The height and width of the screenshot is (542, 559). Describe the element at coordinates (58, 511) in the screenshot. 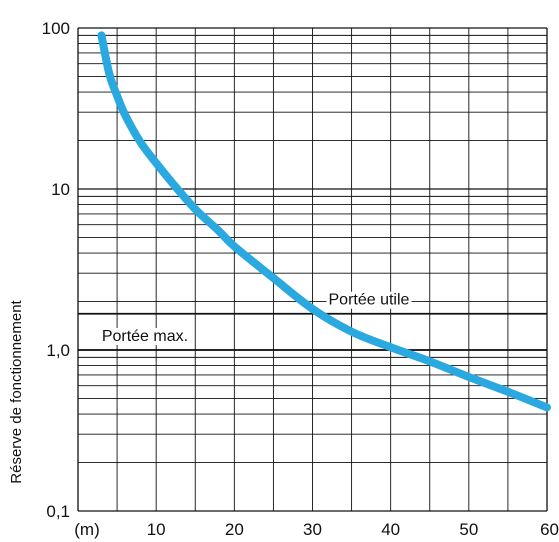

I see `y-tick-label: 0,1` at that location.